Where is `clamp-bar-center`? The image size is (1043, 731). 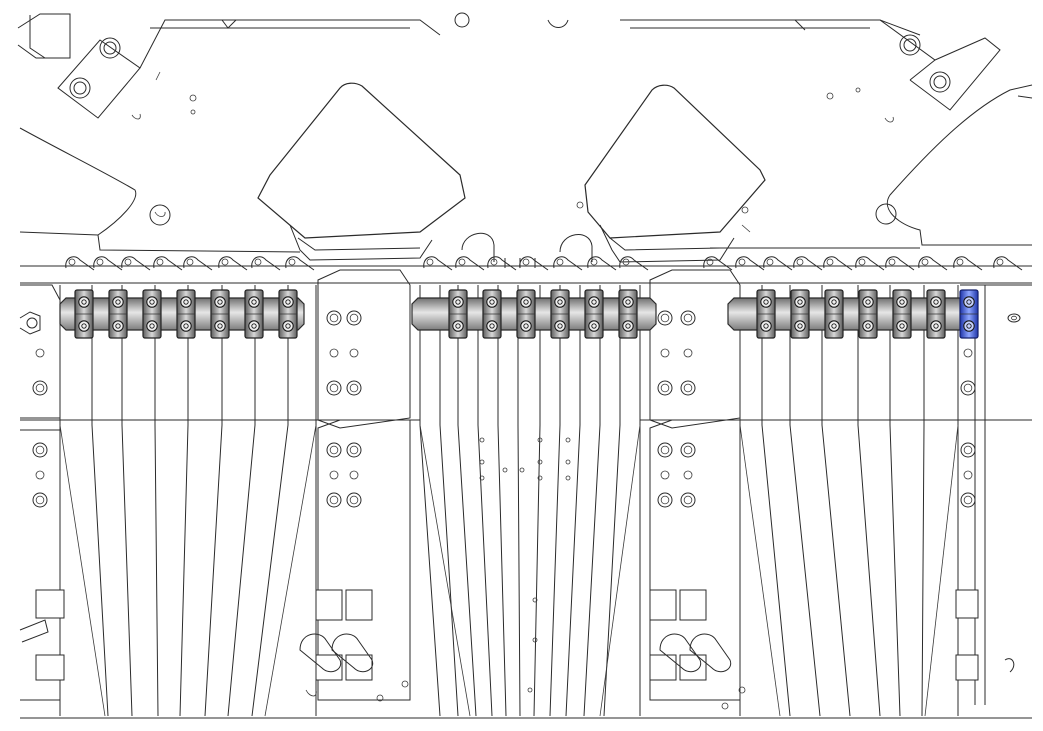 clamp-bar-center is located at coordinates (534, 314).